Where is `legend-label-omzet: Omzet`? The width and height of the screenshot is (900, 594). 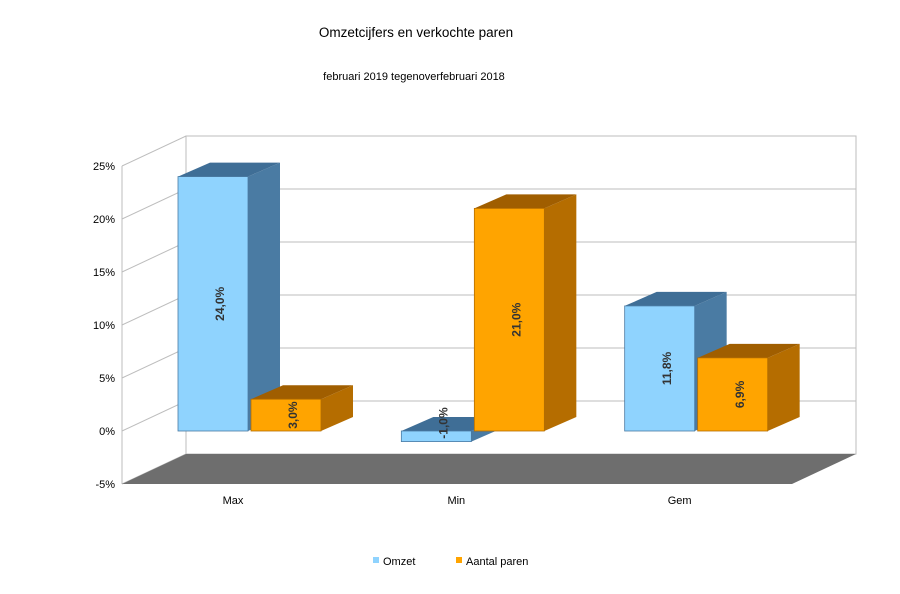 legend-label-omzet: Omzet is located at coordinates (399, 562).